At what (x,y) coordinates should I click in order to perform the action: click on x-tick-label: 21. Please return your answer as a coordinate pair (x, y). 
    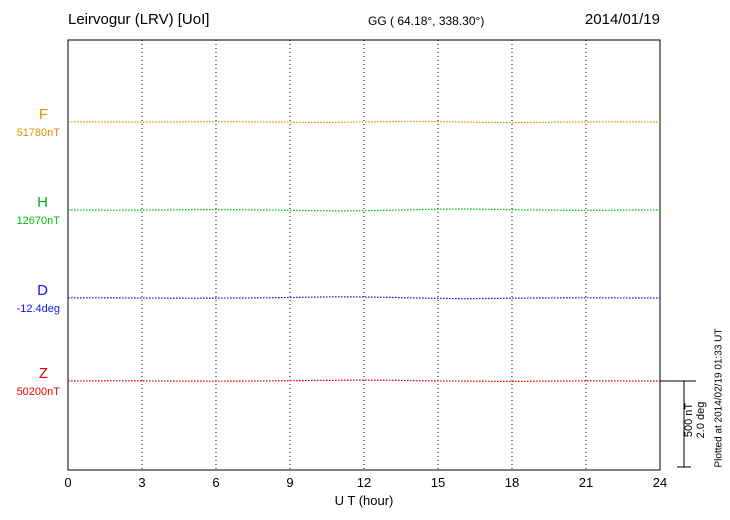
    Looking at the image, I should click on (586, 482).